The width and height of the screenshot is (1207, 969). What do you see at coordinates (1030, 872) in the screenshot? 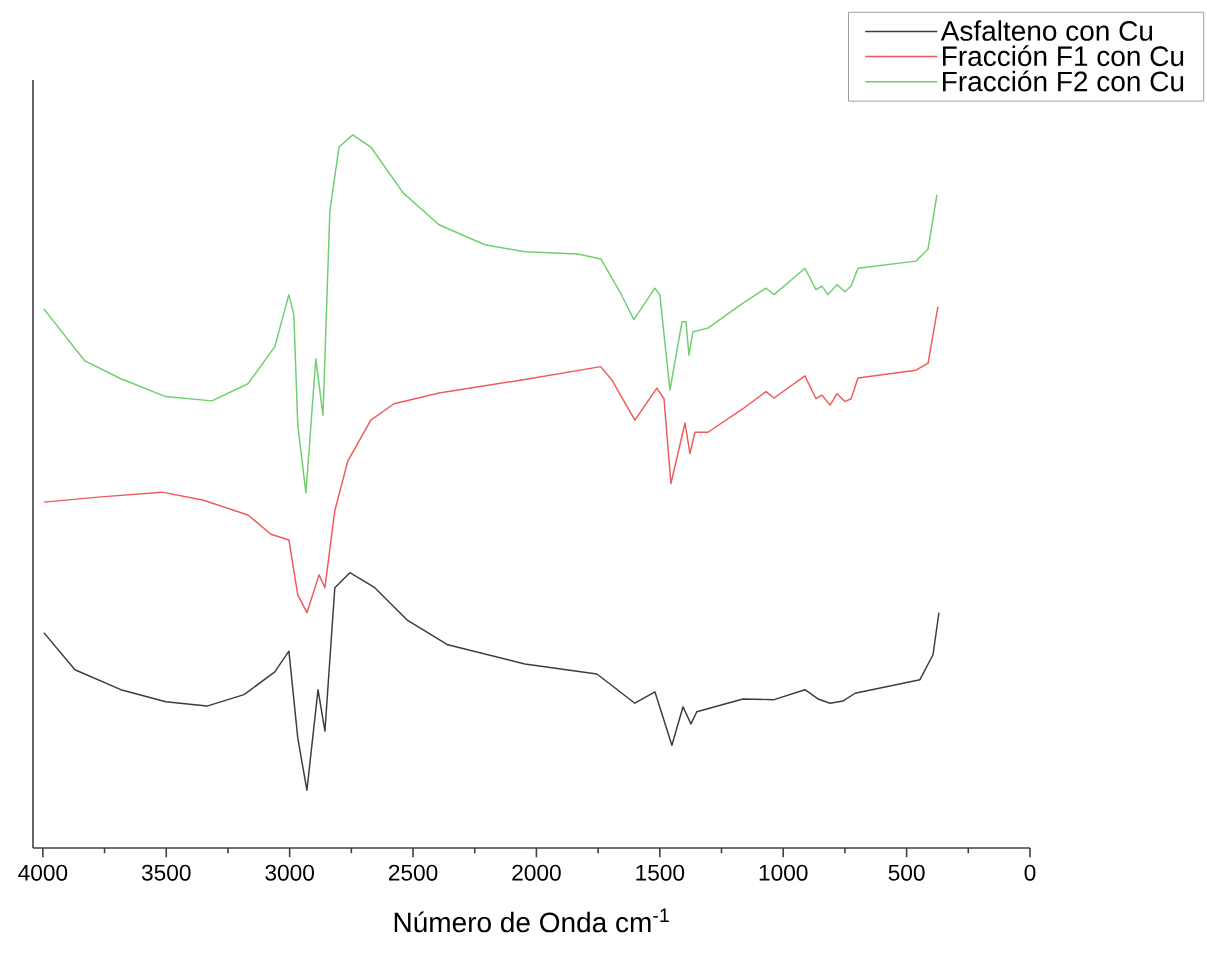
I see `x-tick-label: 0` at bounding box center [1030, 872].